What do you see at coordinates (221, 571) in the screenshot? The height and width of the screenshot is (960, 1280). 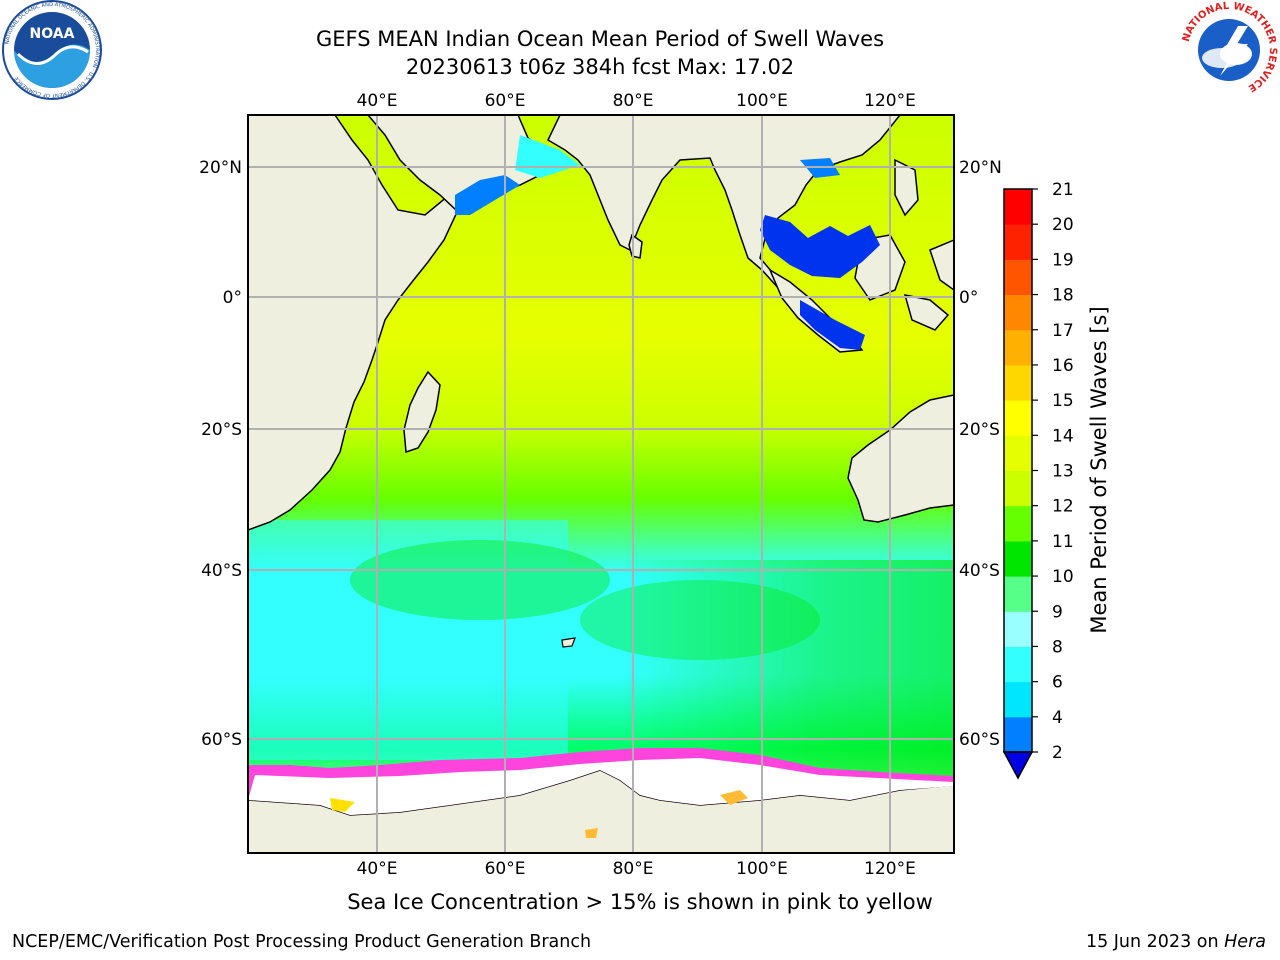 I see `lat-tick-left: 40°S` at bounding box center [221, 571].